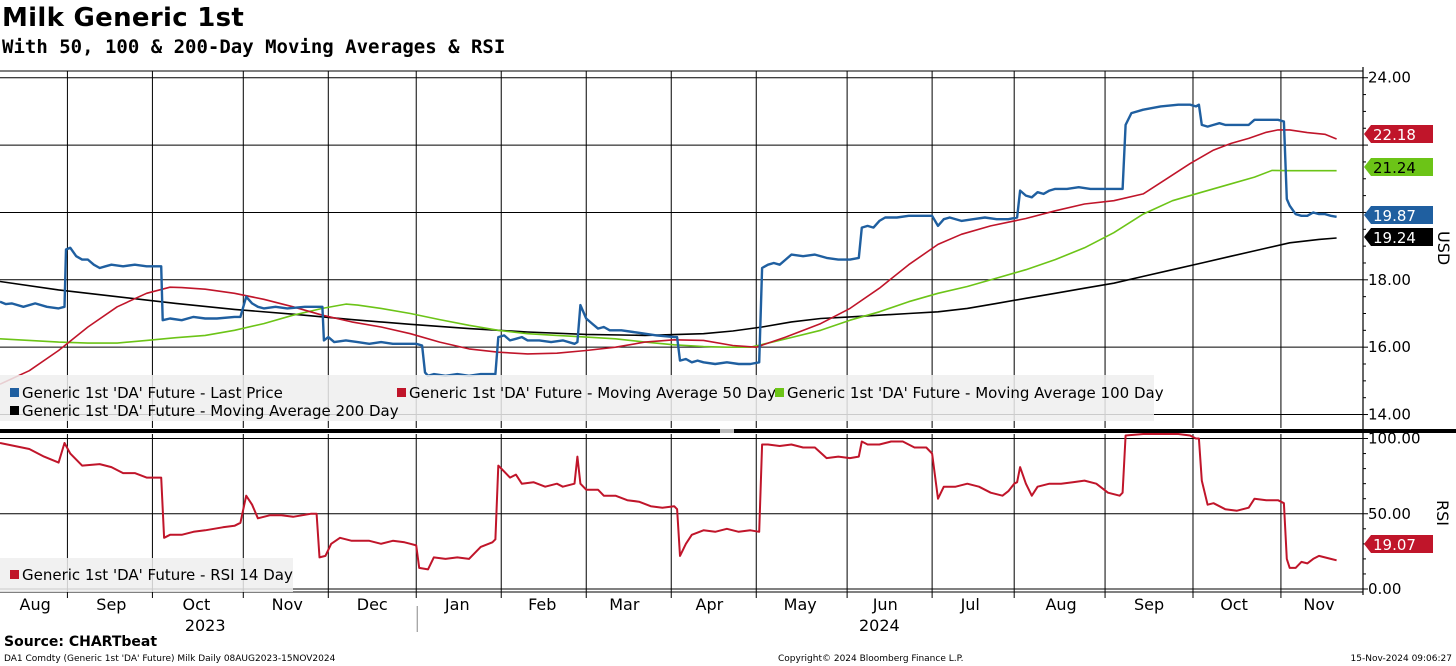 The width and height of the screenshot is (1456, 666). I want to click on source-note: Source: CHARTbeat, so click(81, 642).